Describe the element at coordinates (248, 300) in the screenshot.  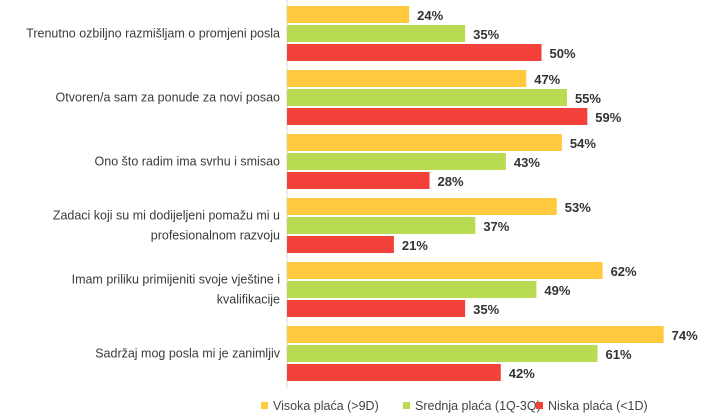
I see `category-label: kvalifikacije` at that location.